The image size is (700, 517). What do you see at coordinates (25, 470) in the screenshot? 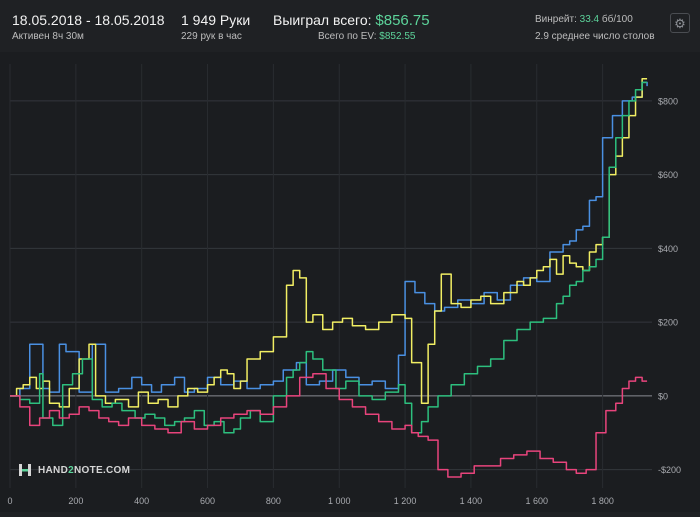
I see `hand2note-logo-icon` at bounding box center [25, 470].